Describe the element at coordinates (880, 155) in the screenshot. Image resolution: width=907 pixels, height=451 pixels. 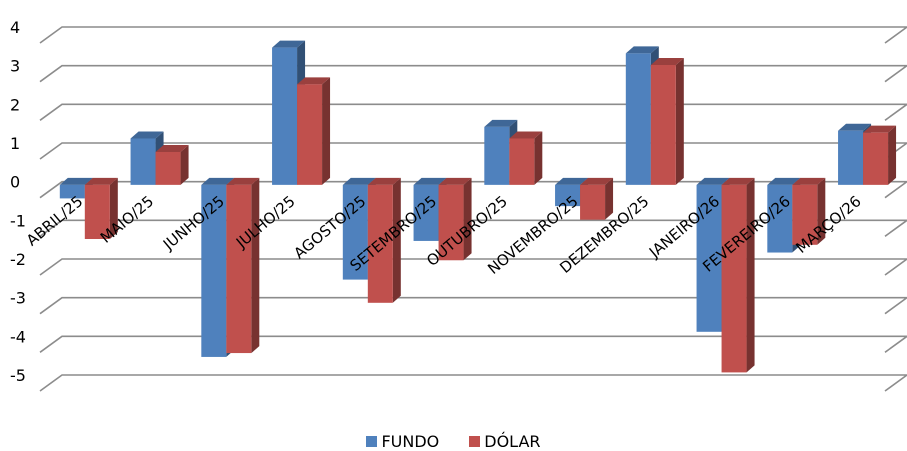
I see `bar-dólar-11` at that location.